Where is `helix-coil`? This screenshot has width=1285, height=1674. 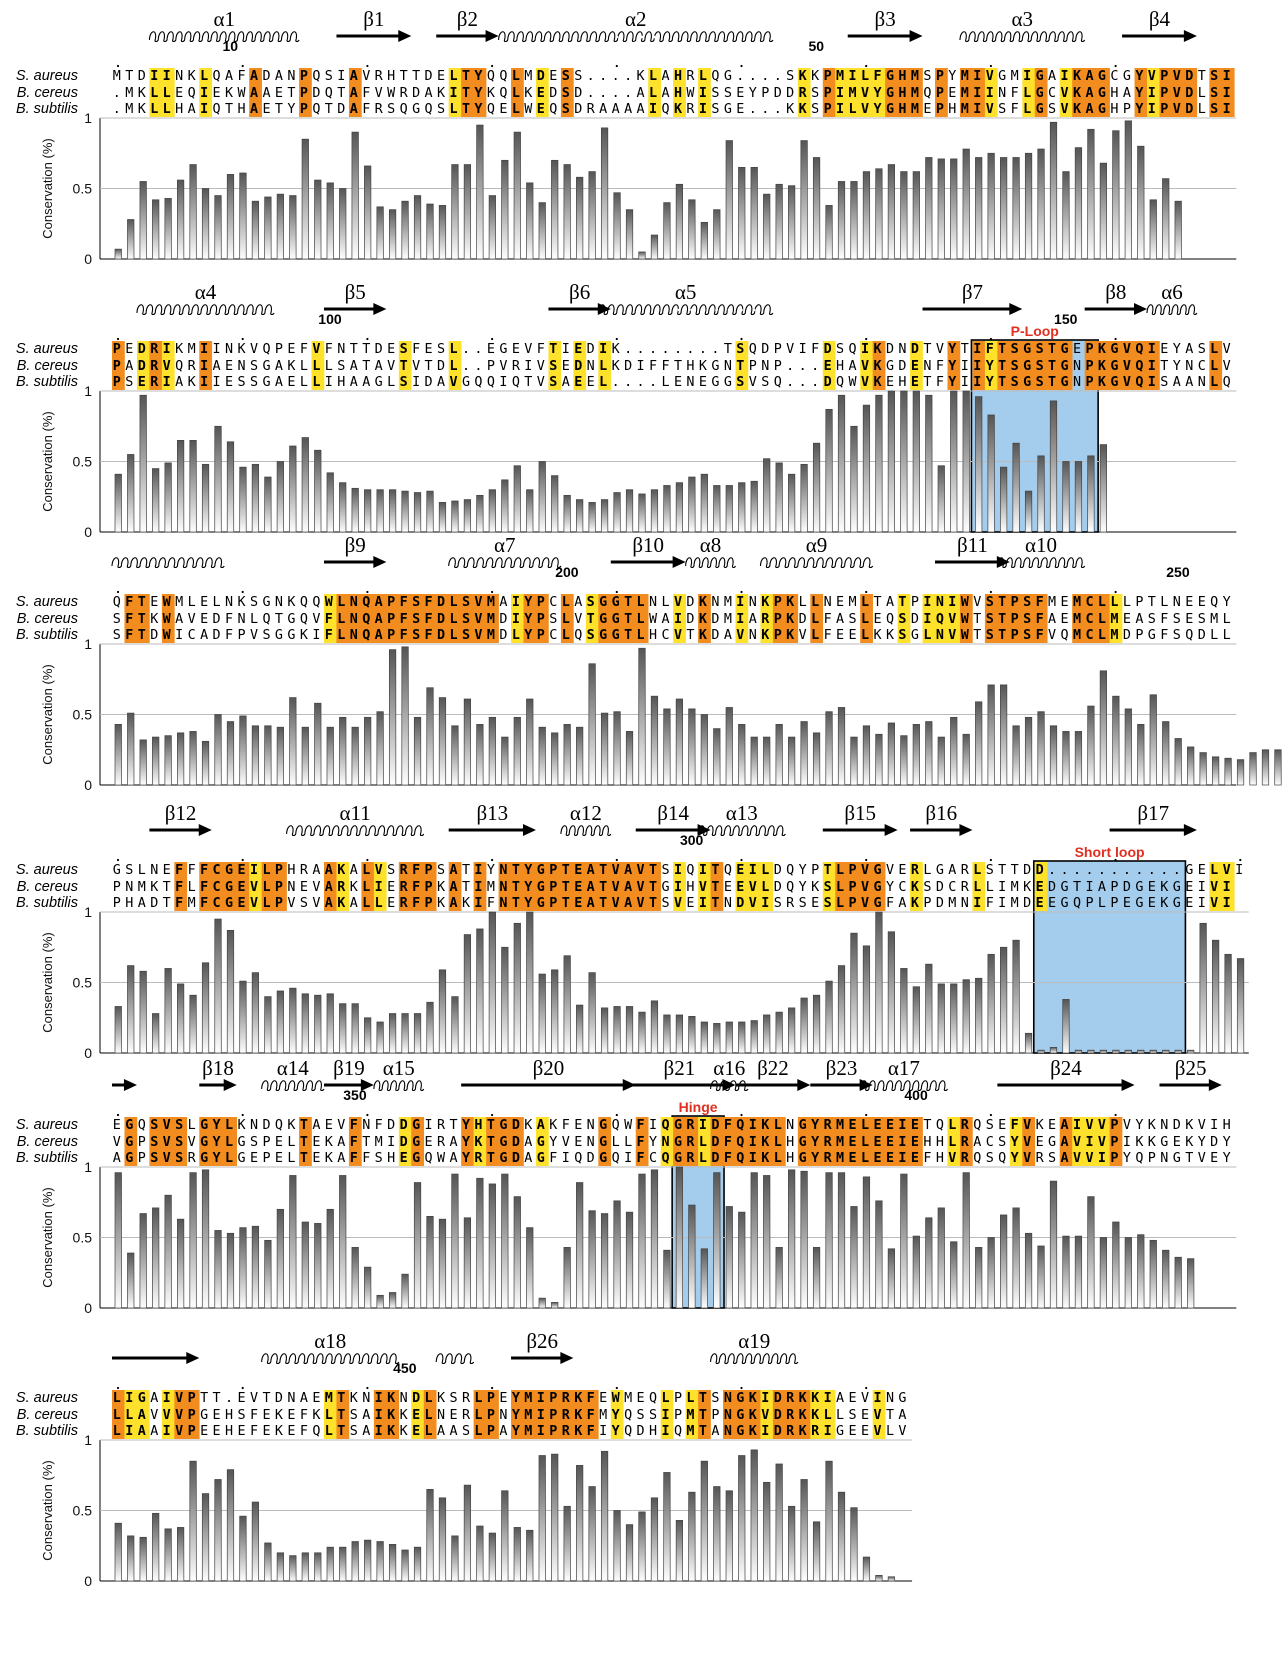
helix-coil is located at coordinates (224, 37).